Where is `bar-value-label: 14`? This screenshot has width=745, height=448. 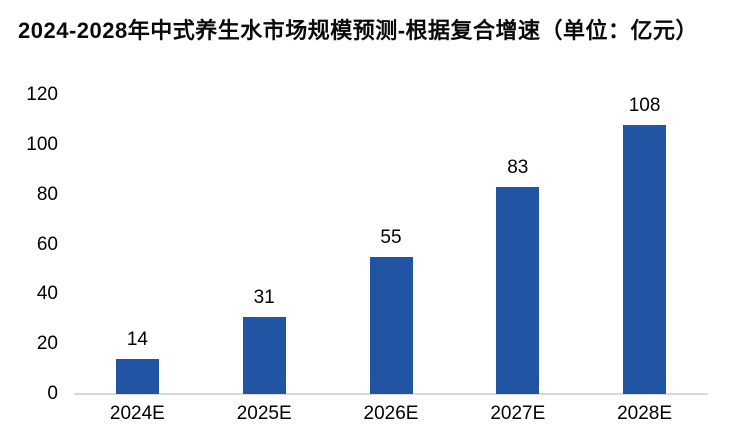
bar-value-label: 14 is located at coordinates (137, 340).